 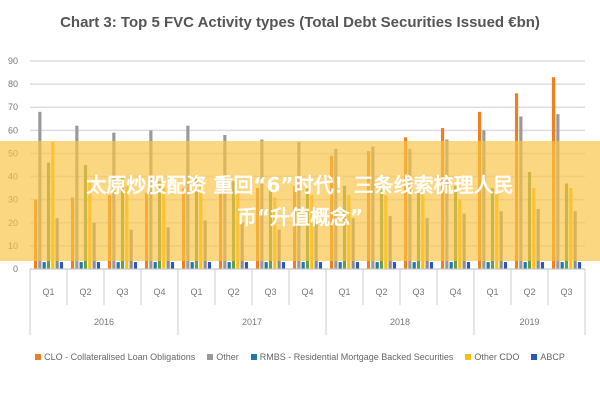 What do you see at coordinates (552, 357) in the screenshot?
I see `legend-label: ABCP` at bounding box center [552, 357].